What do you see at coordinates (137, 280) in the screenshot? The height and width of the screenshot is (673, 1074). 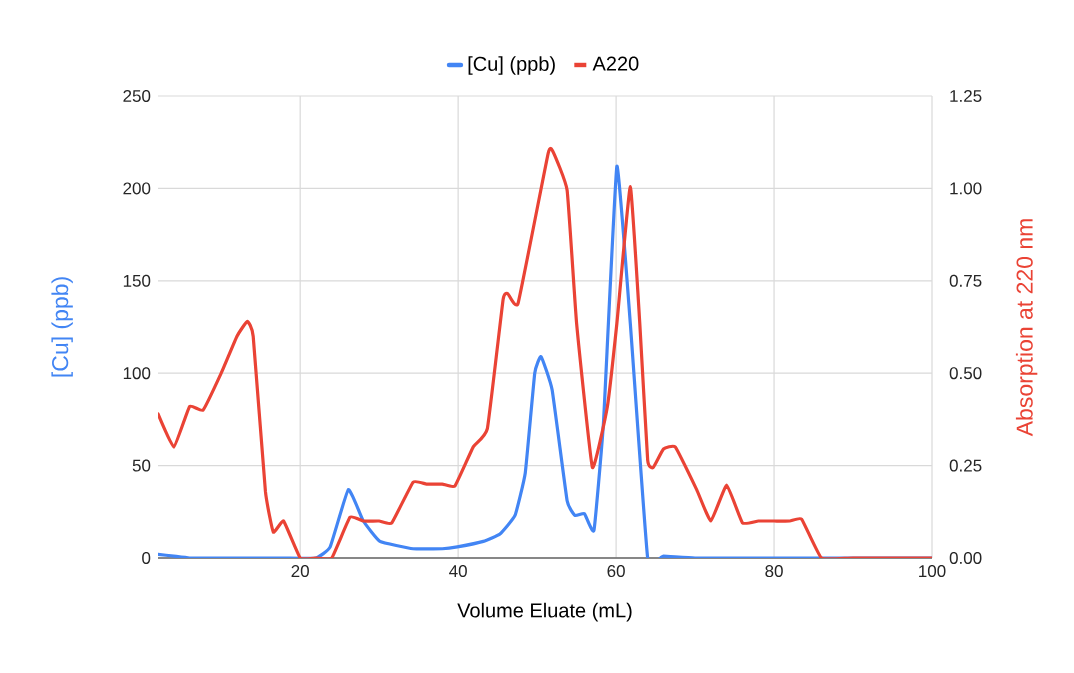 I see `y-tick-label: 150` at bounding box center [137, 280].